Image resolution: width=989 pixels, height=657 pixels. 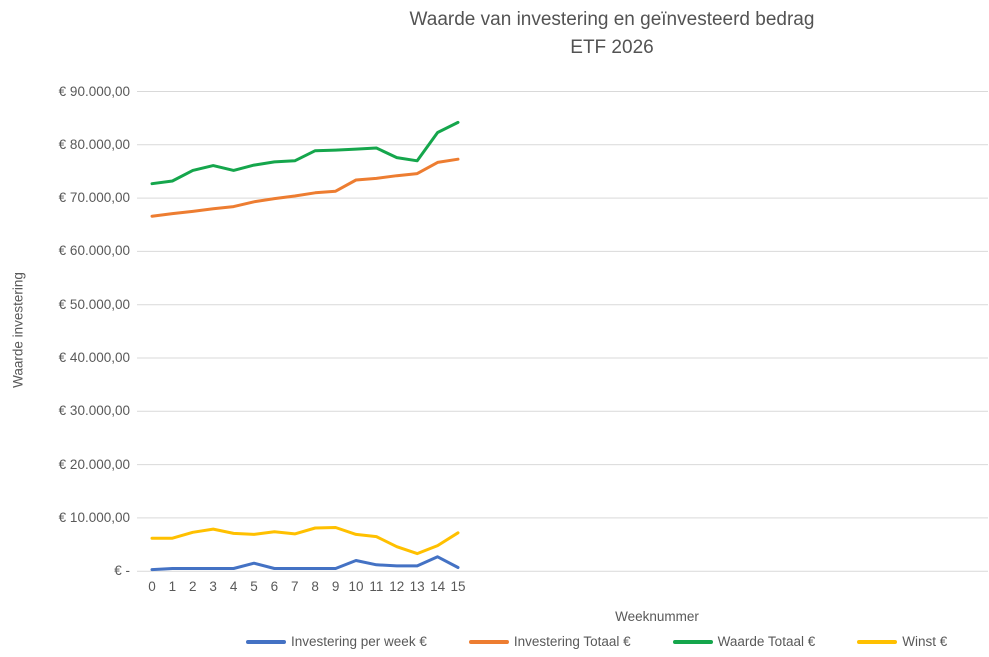 I want to click on y-tick-label: € 30.000,00, so click(x=94, y=411).